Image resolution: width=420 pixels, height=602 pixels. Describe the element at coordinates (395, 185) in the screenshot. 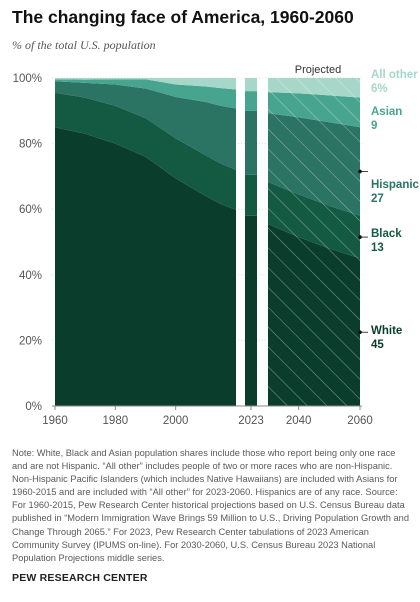

I see `end-label-name: Hispanic` at that location.